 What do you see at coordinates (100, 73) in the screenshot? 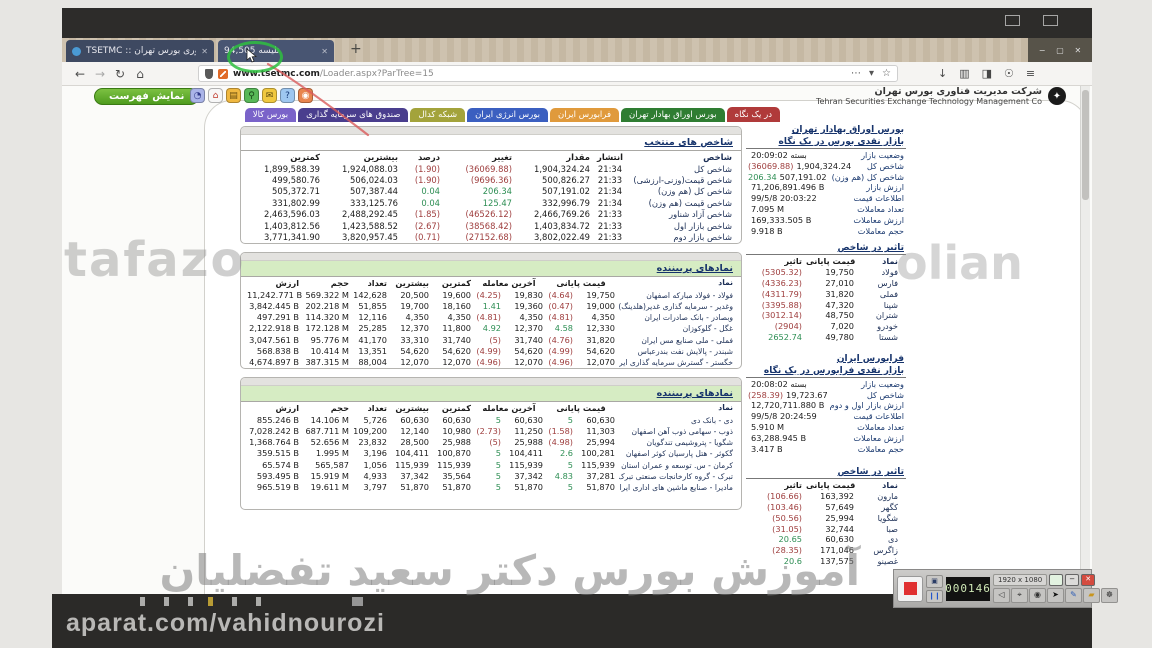
I see `forward-icon: →` at bounding box center [100, 73].